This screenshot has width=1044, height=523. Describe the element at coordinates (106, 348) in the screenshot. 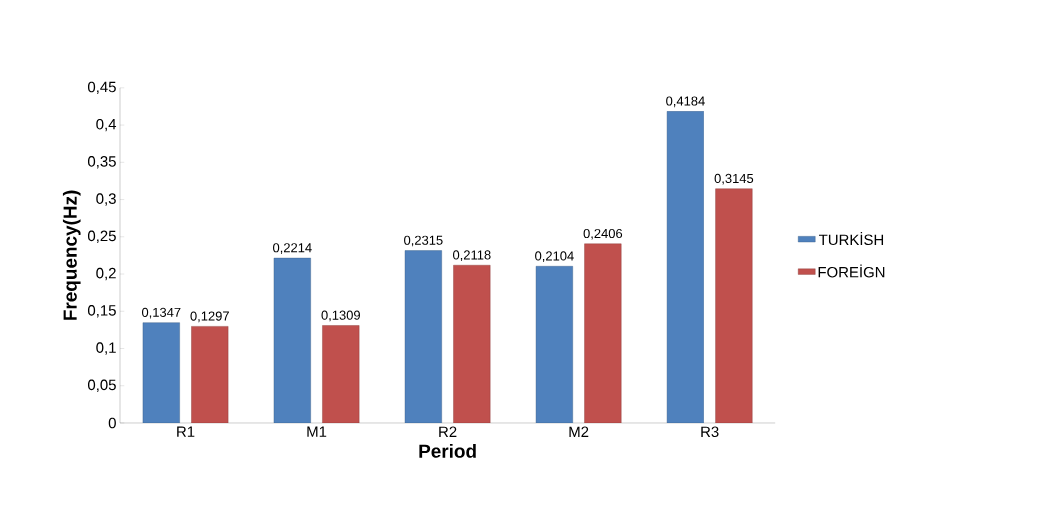

I see `y-tick-label: 0,1` at that location.